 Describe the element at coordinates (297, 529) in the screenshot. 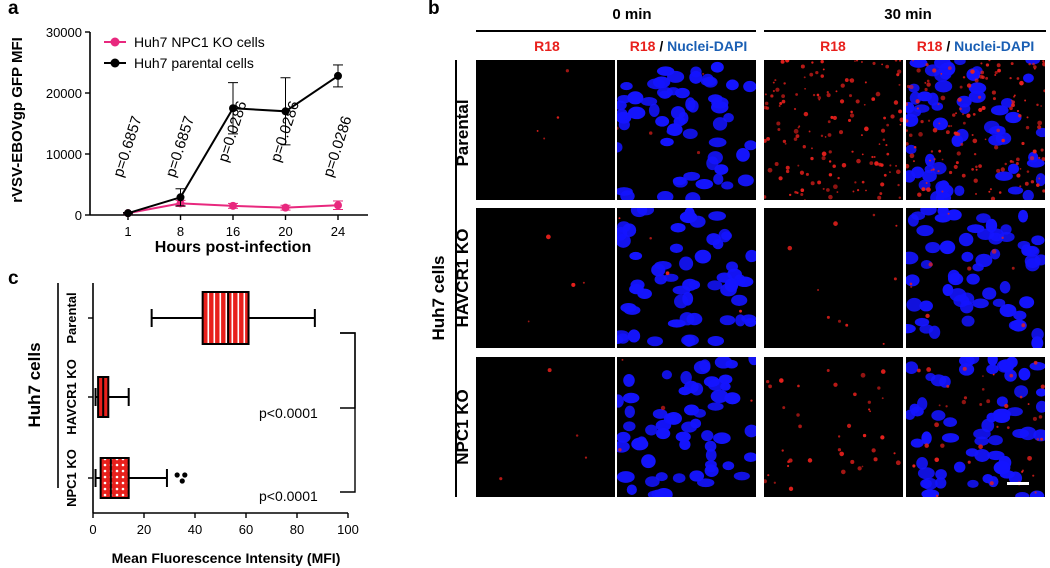

I see `x-tick-label-c: 80` at that location.